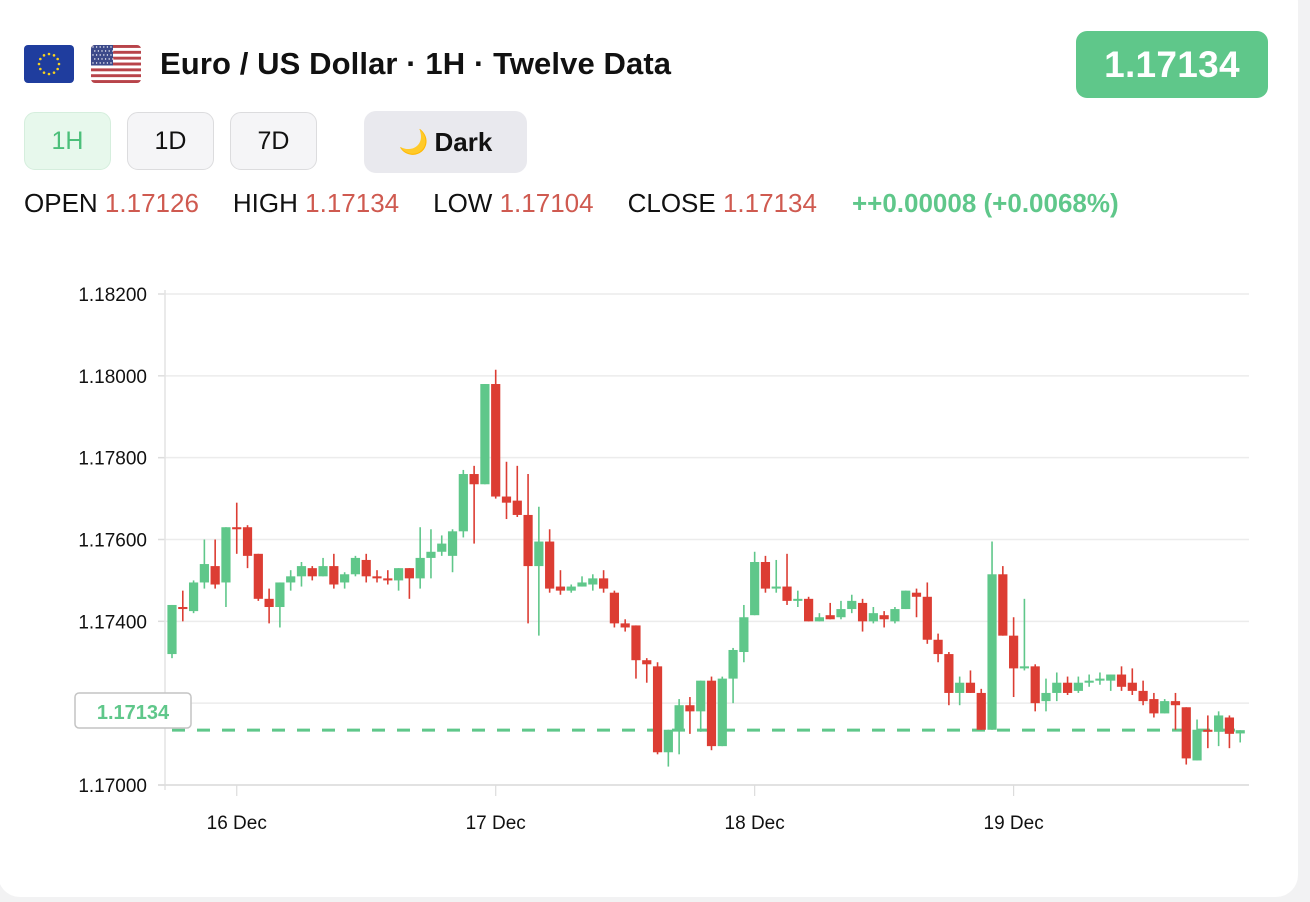 The height and width of the screenshot is (902, 1310). Describe the element at coordinates (273, 141) in the screenshot. I see `timeframe-7d-button: 7D` at that location.